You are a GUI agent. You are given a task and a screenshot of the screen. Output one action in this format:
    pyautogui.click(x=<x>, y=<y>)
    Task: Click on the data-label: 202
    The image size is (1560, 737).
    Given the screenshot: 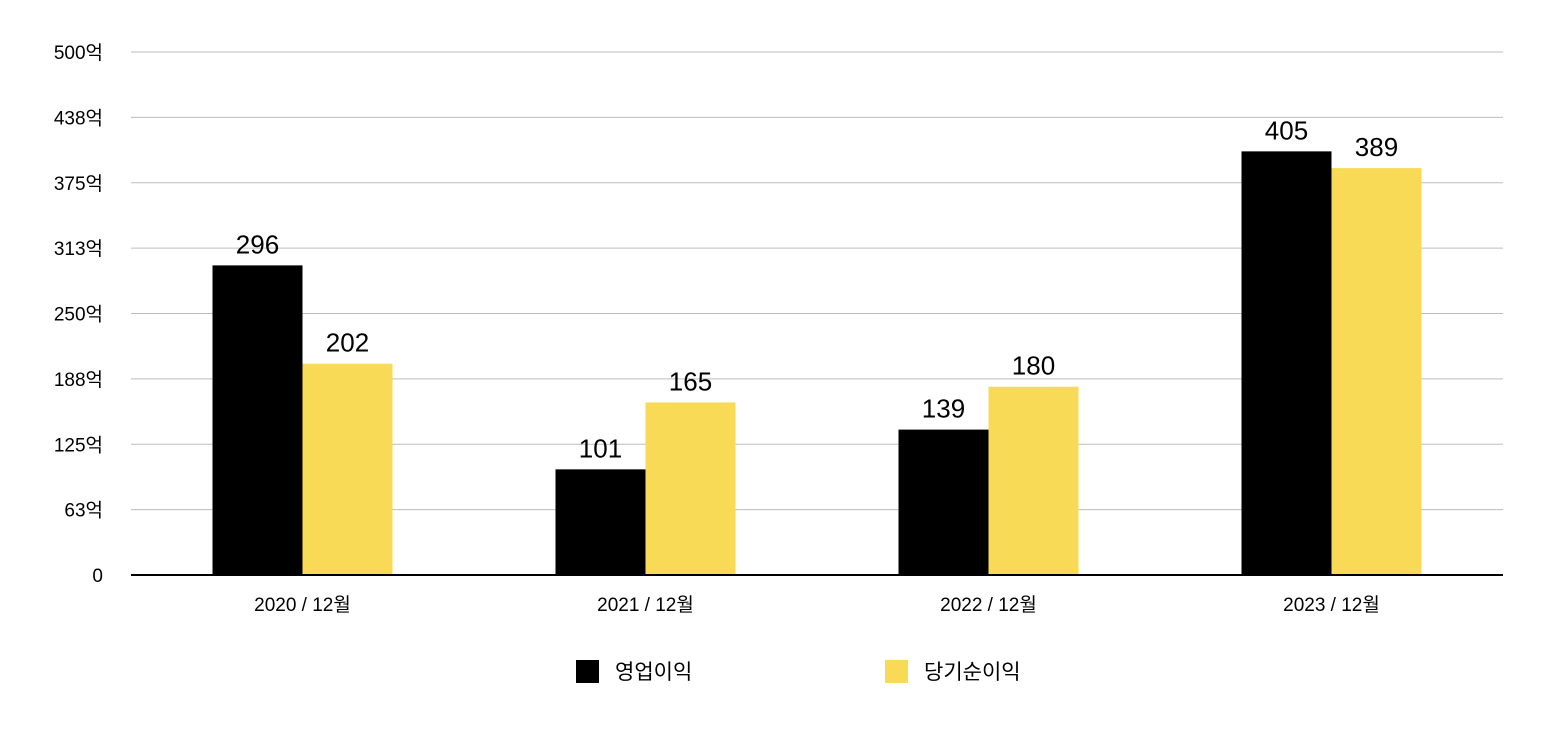 What is the action you would take?
    pyautogui.click(x=347, y=343)
    